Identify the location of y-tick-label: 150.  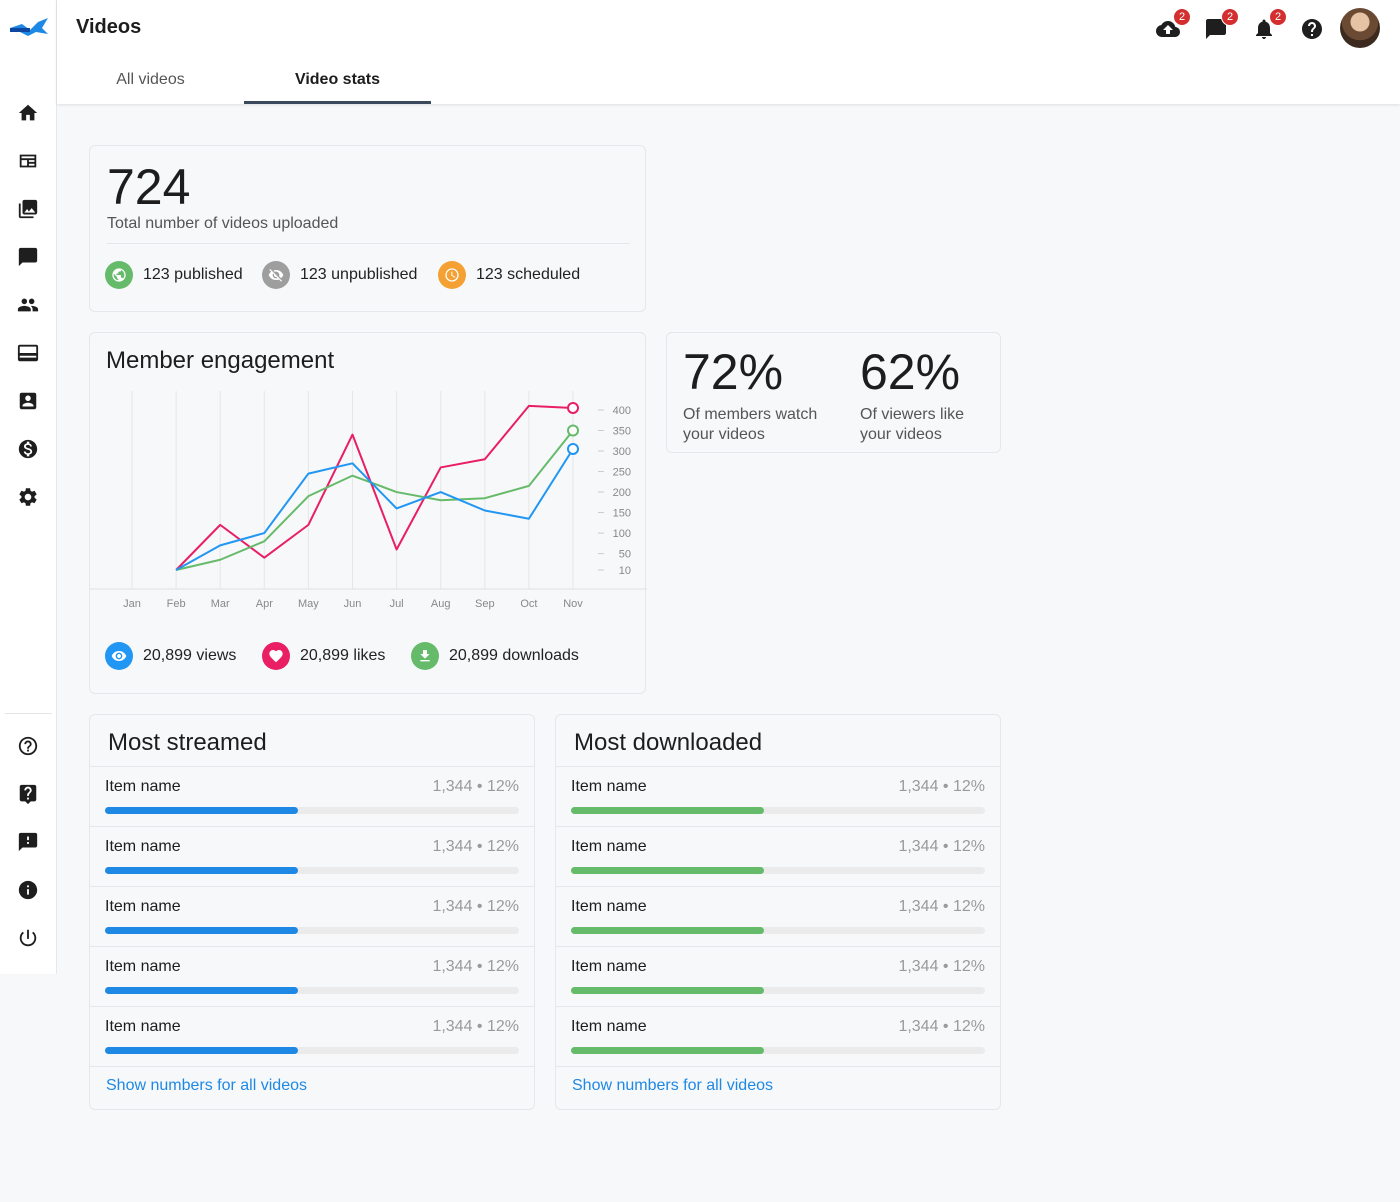
(622, 514).